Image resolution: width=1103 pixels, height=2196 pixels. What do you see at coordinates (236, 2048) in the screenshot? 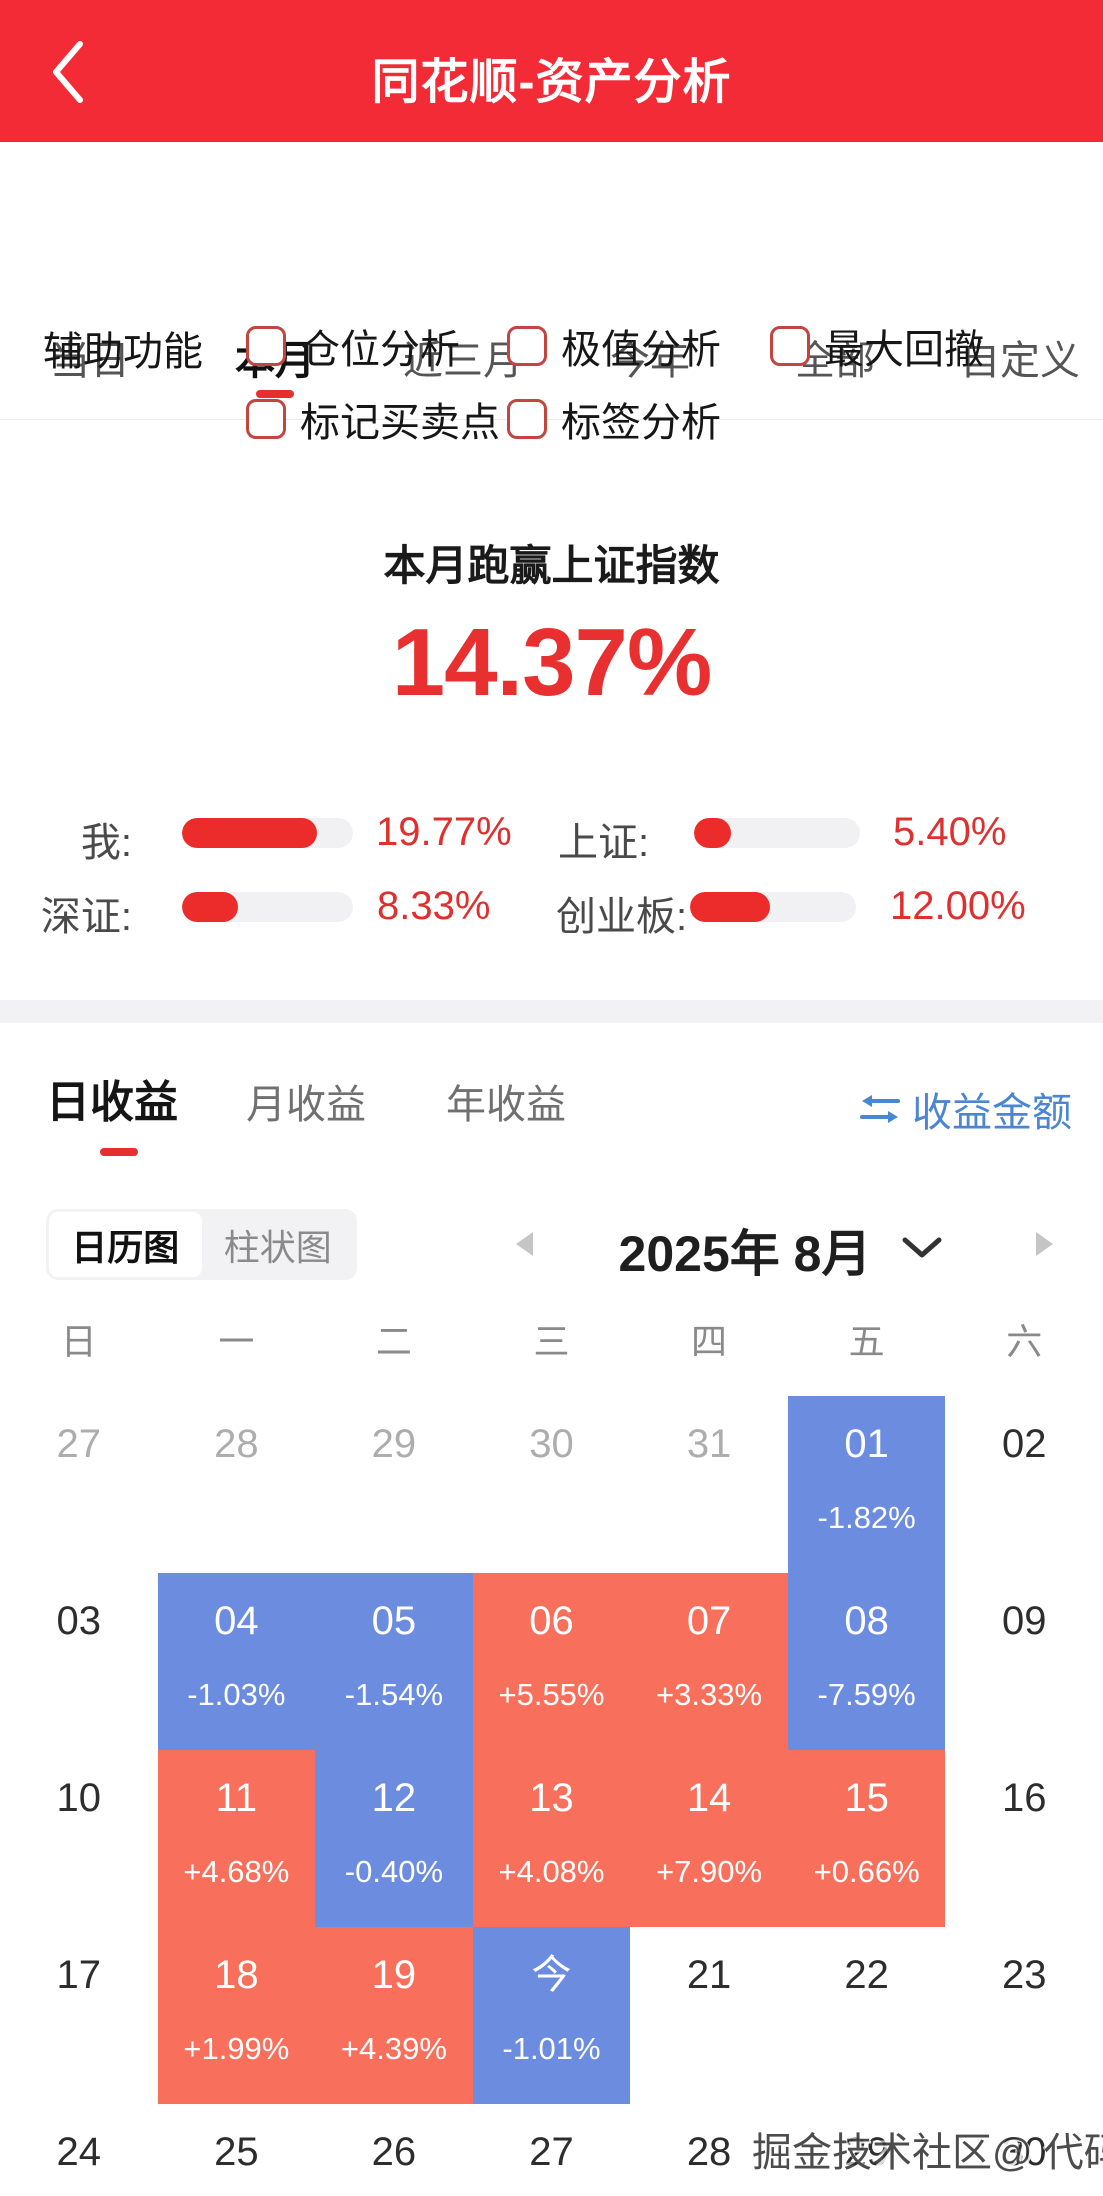
I see `calendar-day-return: +1.99%` at bounding box center [236, 2048].